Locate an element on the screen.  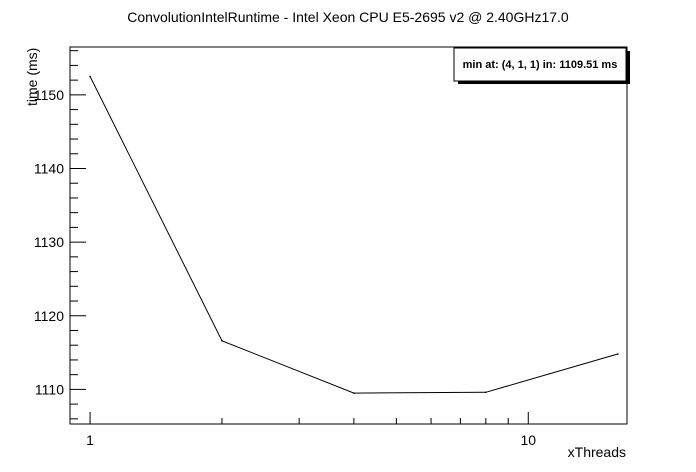
y-axis-label: time (ms) is located at coordinates (32, 77).